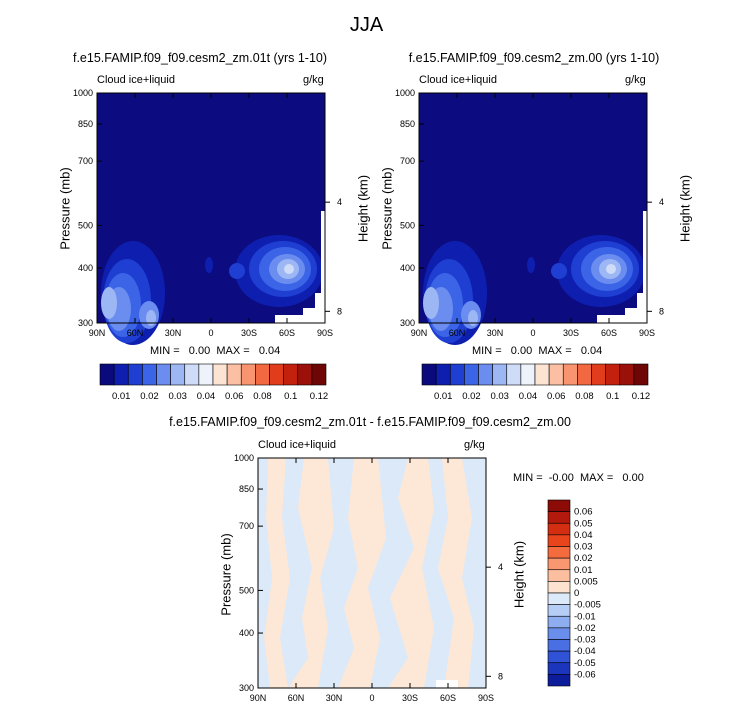  What do you see at coordinates (85, 225) in the screenshot?
I see `y-tick-label: 500` at bounding box center [85, 225].